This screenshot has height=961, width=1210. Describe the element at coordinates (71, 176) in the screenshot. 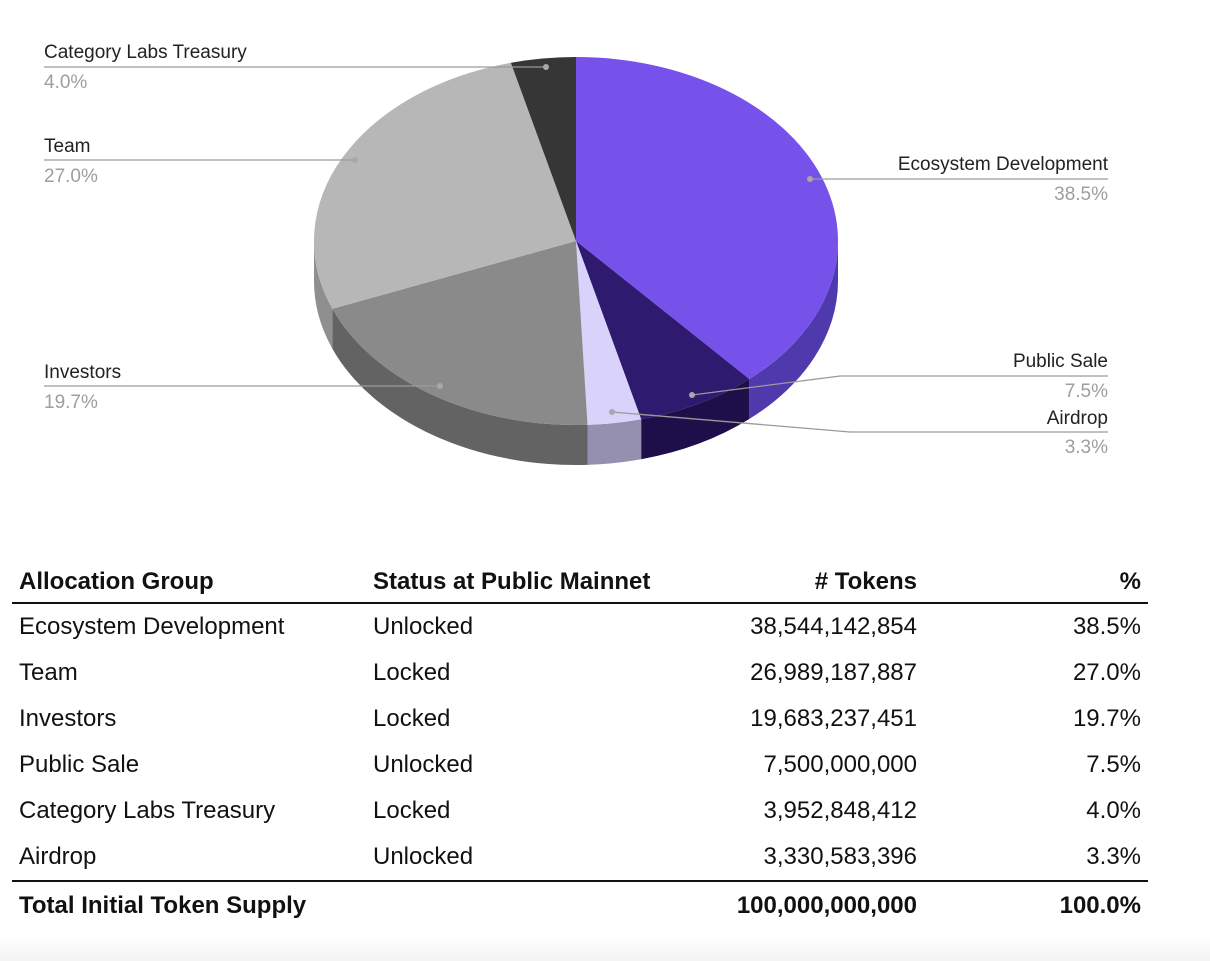

I see `slice-percent-team: 27.0%` at that location.